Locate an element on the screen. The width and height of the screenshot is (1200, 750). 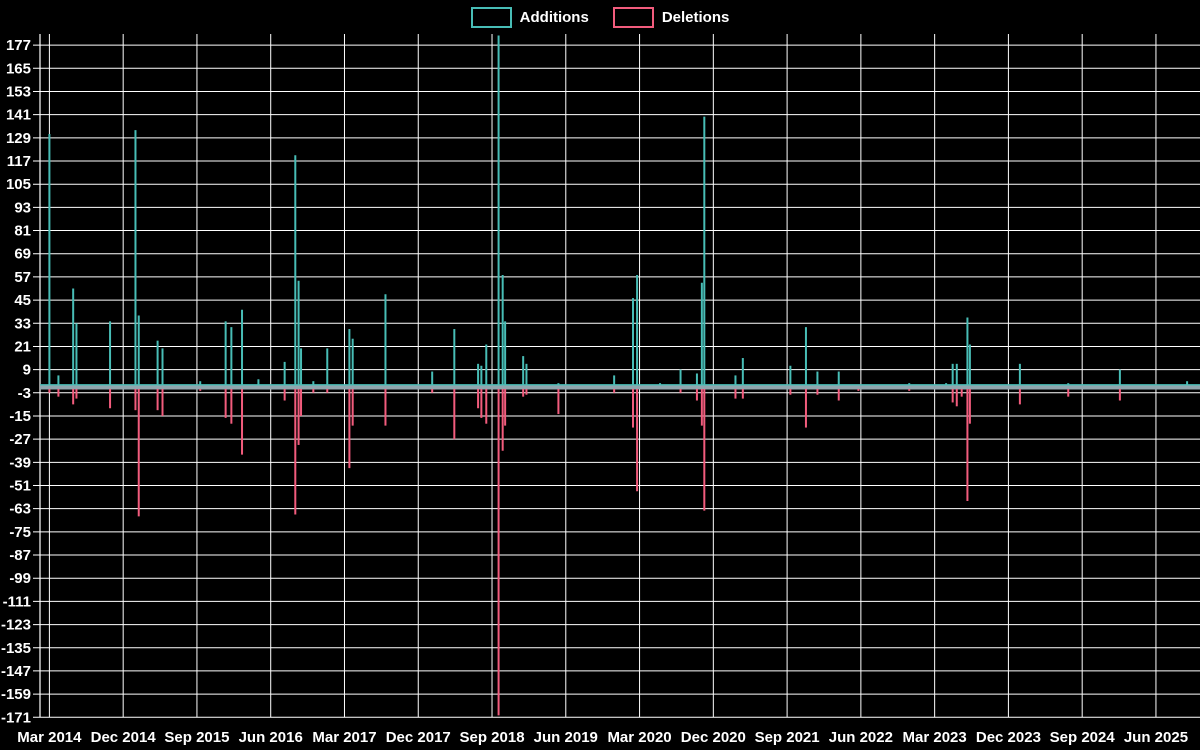
y-tick-label: 57 is located at coordinates (22, 277).